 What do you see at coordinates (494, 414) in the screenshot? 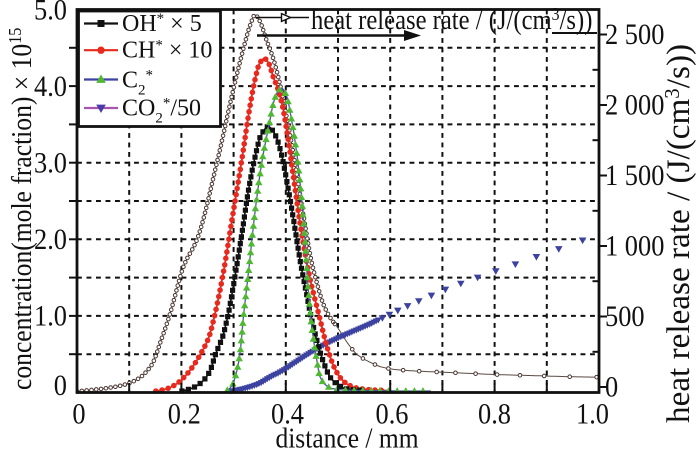
I see `svg-text: 0.8` at bounding box center [494, 414].